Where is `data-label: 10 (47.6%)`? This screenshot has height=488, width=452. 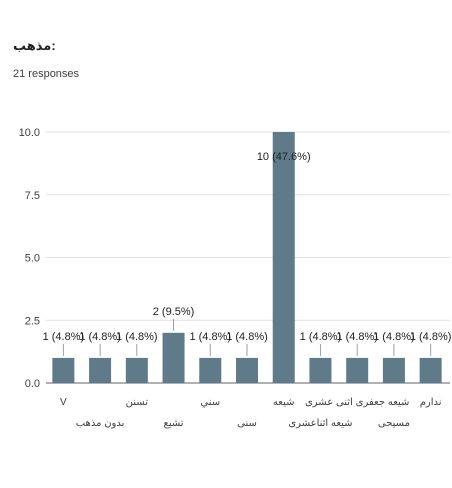
data-label: 10 (47.6%) is located at coordinates (284, 157).